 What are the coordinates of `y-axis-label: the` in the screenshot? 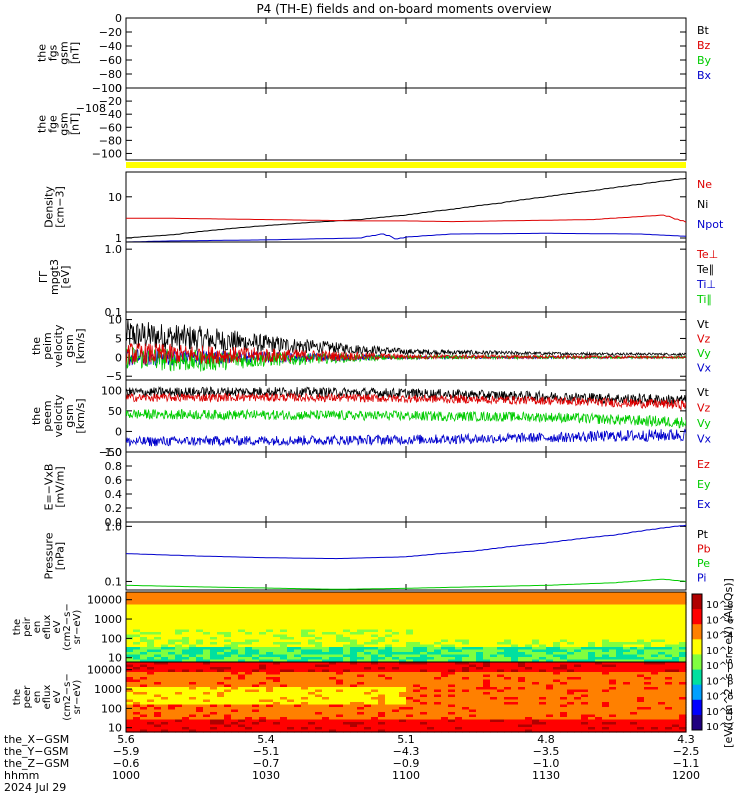 It's located at (42, 124).